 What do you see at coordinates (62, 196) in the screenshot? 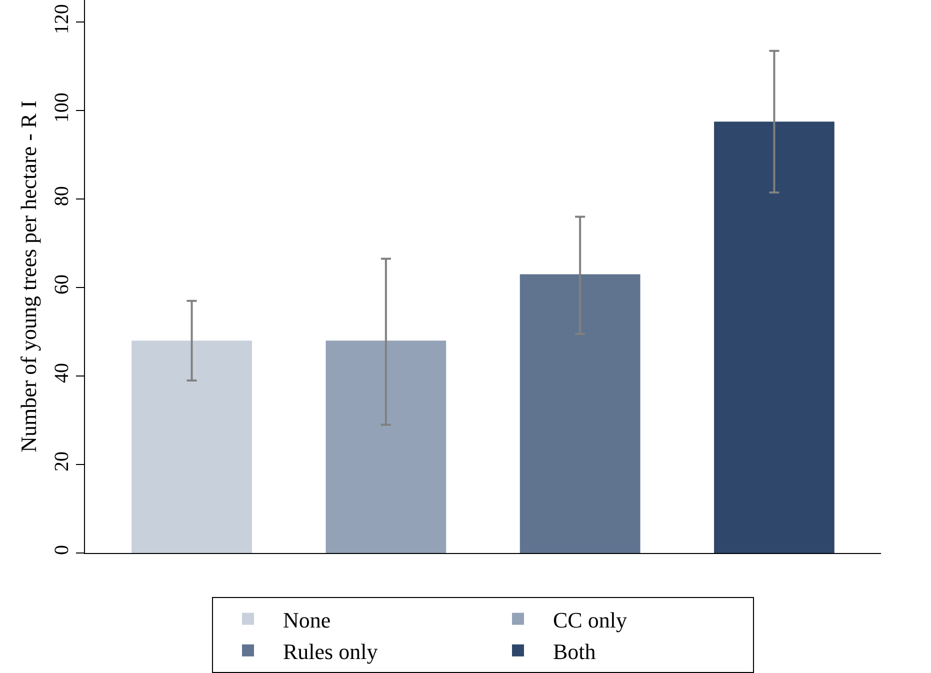
I see `y-tick-label: 80` at bounding box center [62, 196].